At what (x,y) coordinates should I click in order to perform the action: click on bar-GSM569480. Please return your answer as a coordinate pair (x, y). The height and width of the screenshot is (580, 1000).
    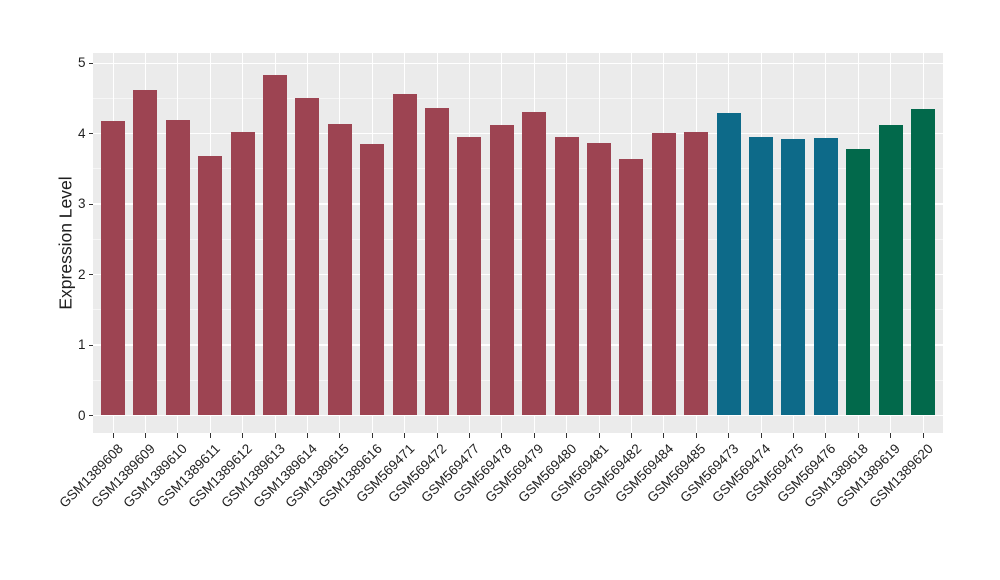
    Looking at the image, I should click on (566, 276).